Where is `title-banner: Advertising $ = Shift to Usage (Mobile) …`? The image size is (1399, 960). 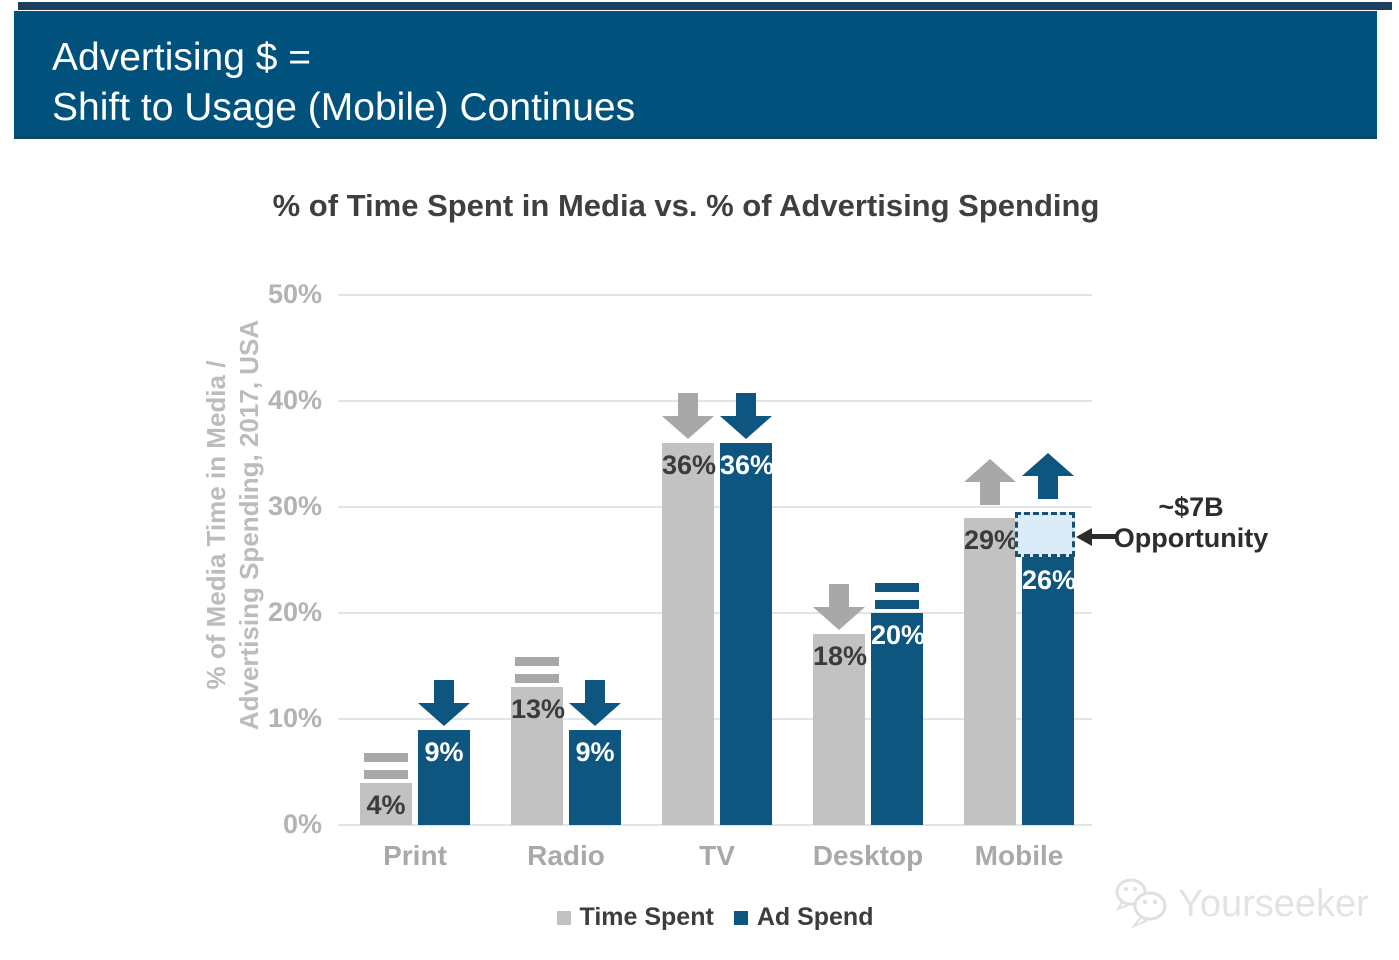 title-banner: Advertising $ = Shift to Usage (Mobile) … is located at coordinates (695, 75).